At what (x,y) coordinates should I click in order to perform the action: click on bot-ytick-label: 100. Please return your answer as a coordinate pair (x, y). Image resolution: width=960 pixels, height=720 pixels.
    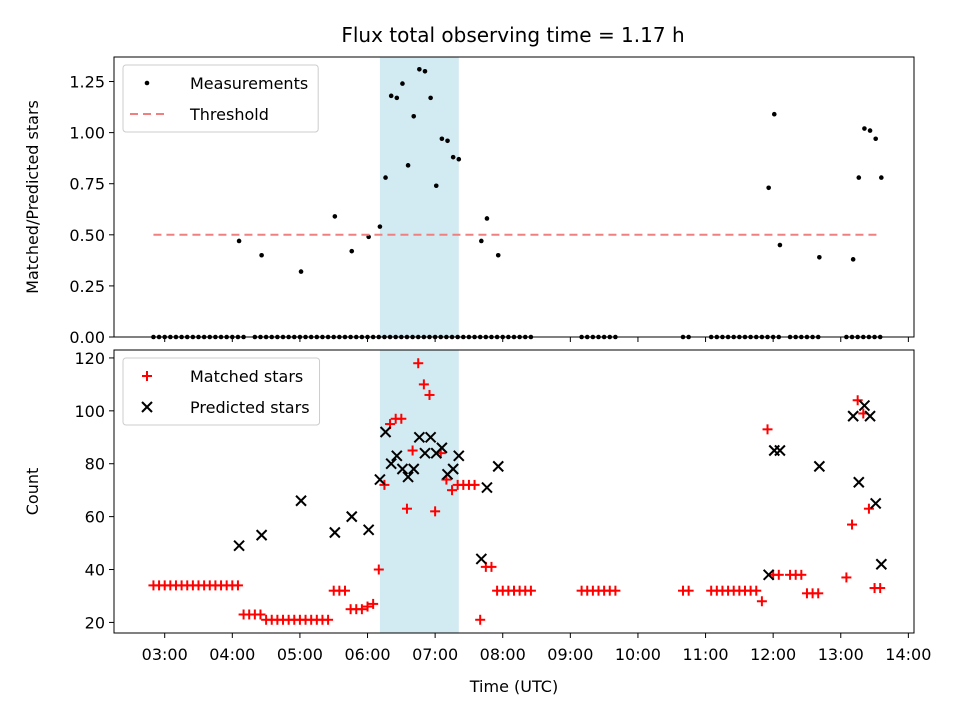
    Looking at the image, I should click on (89, 411).